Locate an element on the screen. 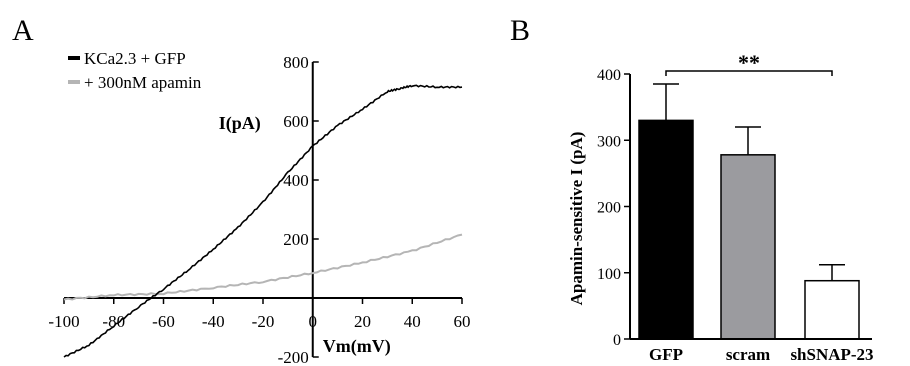  x-tick-label: -80 is located at coordinates (113, 321).